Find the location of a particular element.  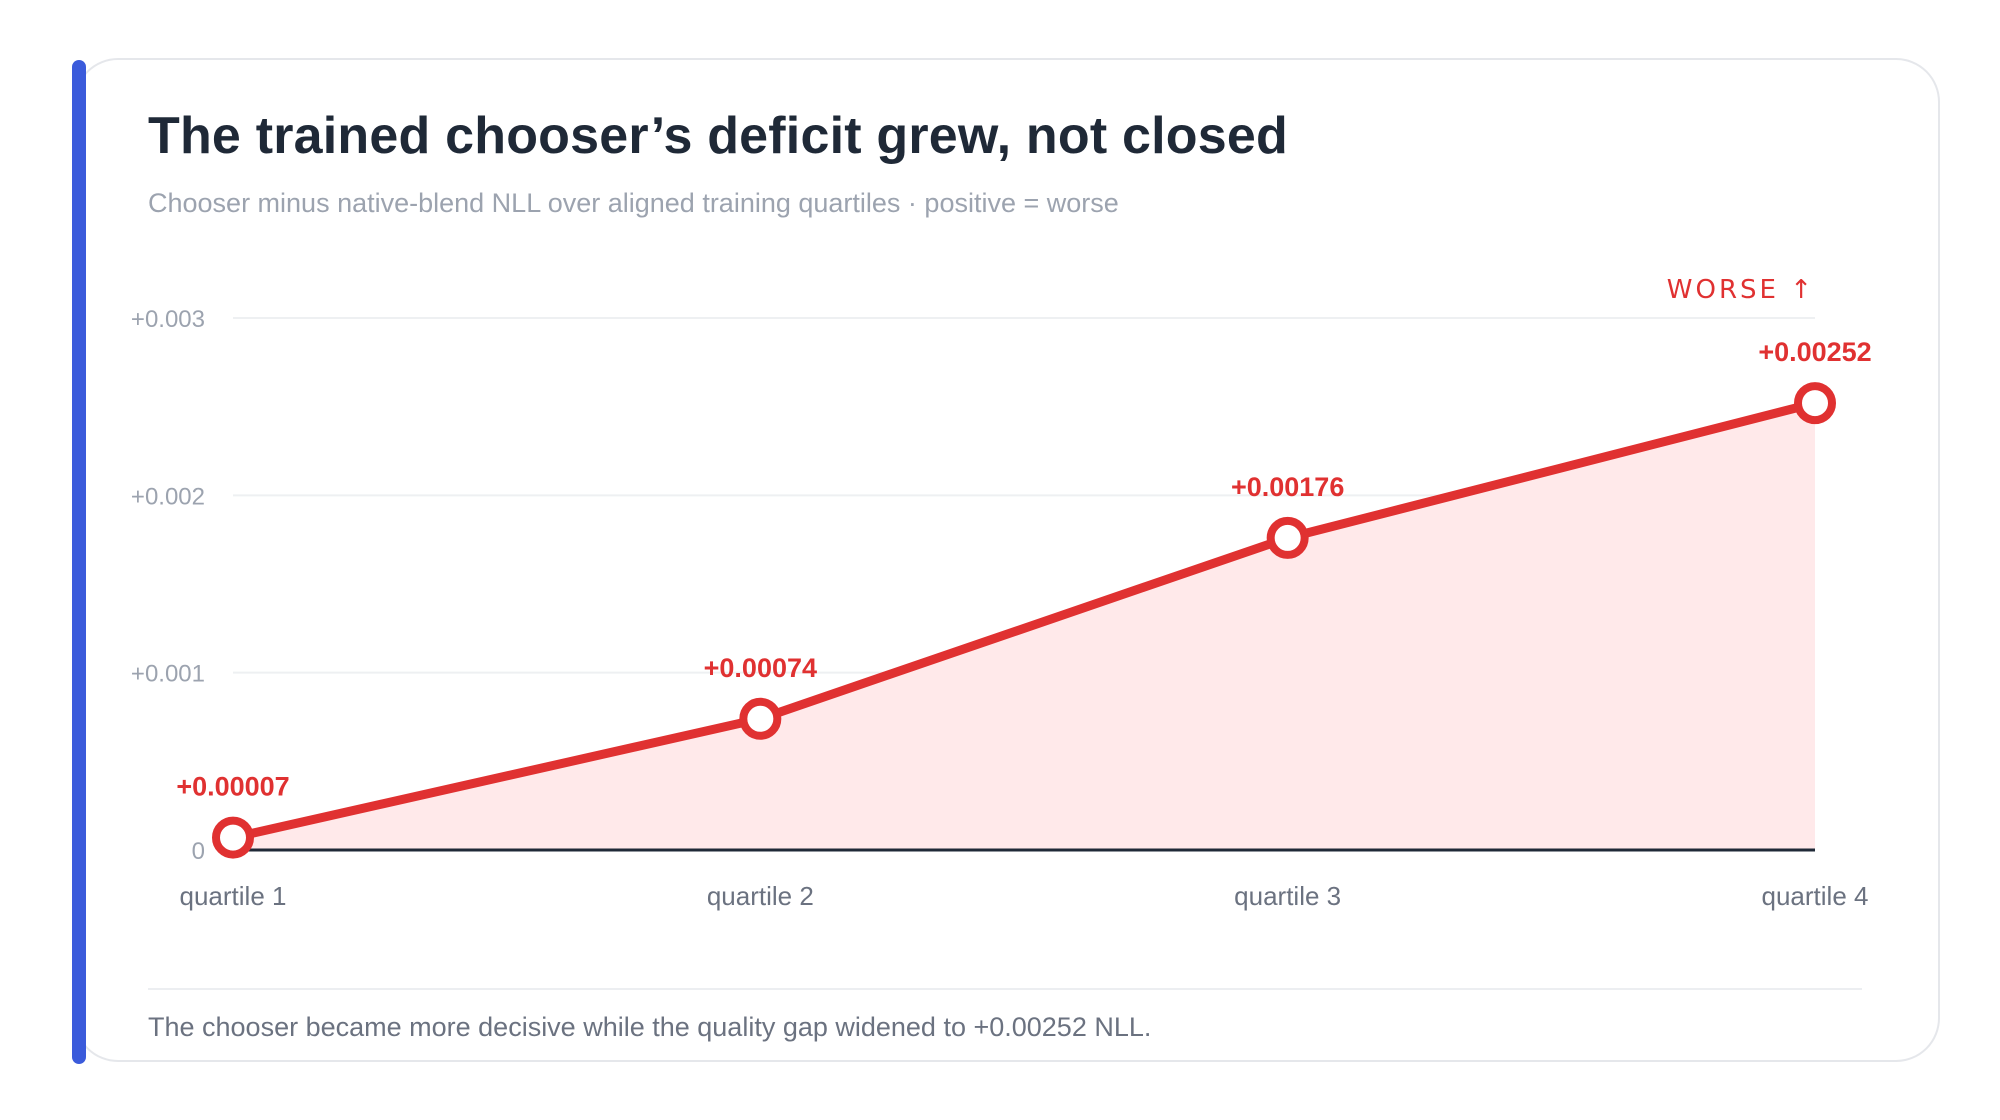

x-axis-categories: quartile 1 quartile 2 quartile 3 quartile 4 is located at coordinates (1024, 896).